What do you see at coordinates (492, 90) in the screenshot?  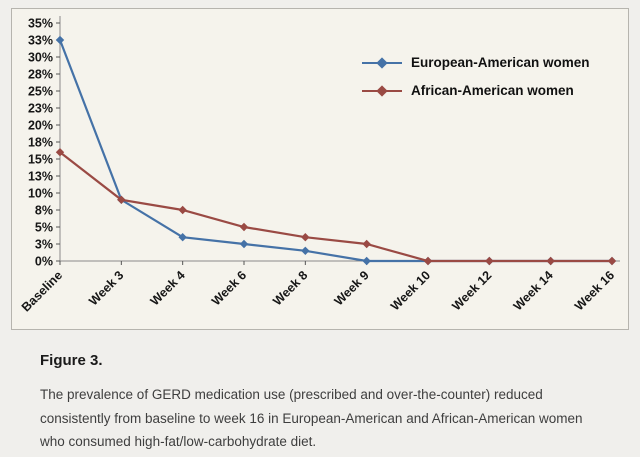 I see `legend-label-african-american: African-American women` at bounding box center [492, 90].